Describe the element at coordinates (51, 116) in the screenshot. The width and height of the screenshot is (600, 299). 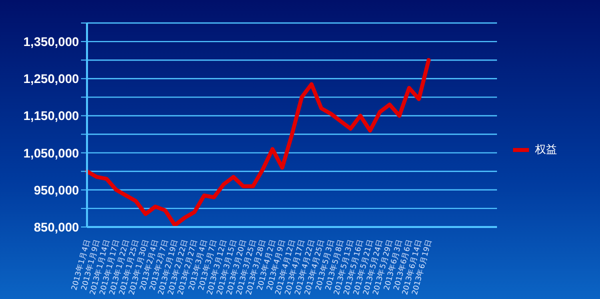
I see `y-tick-label: 1,150,000` at that location.